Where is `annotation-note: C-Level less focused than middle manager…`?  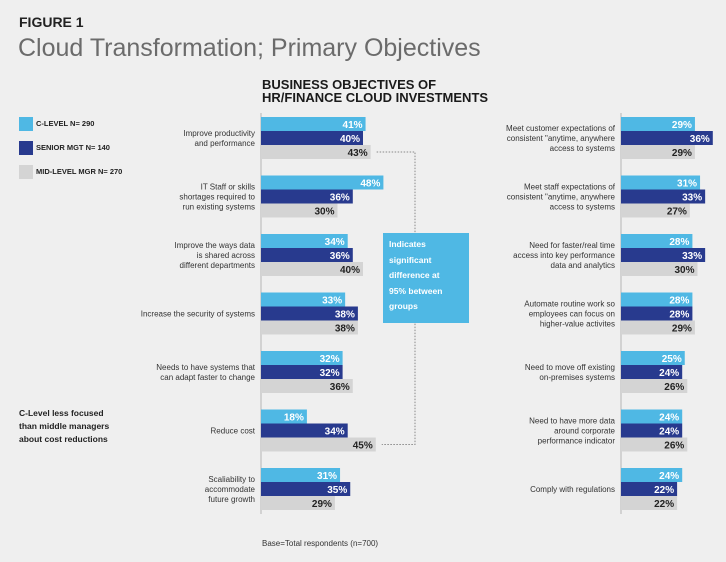 annotation-note: C-Level less focused than middle manager… is located at coordinates (64, 426).